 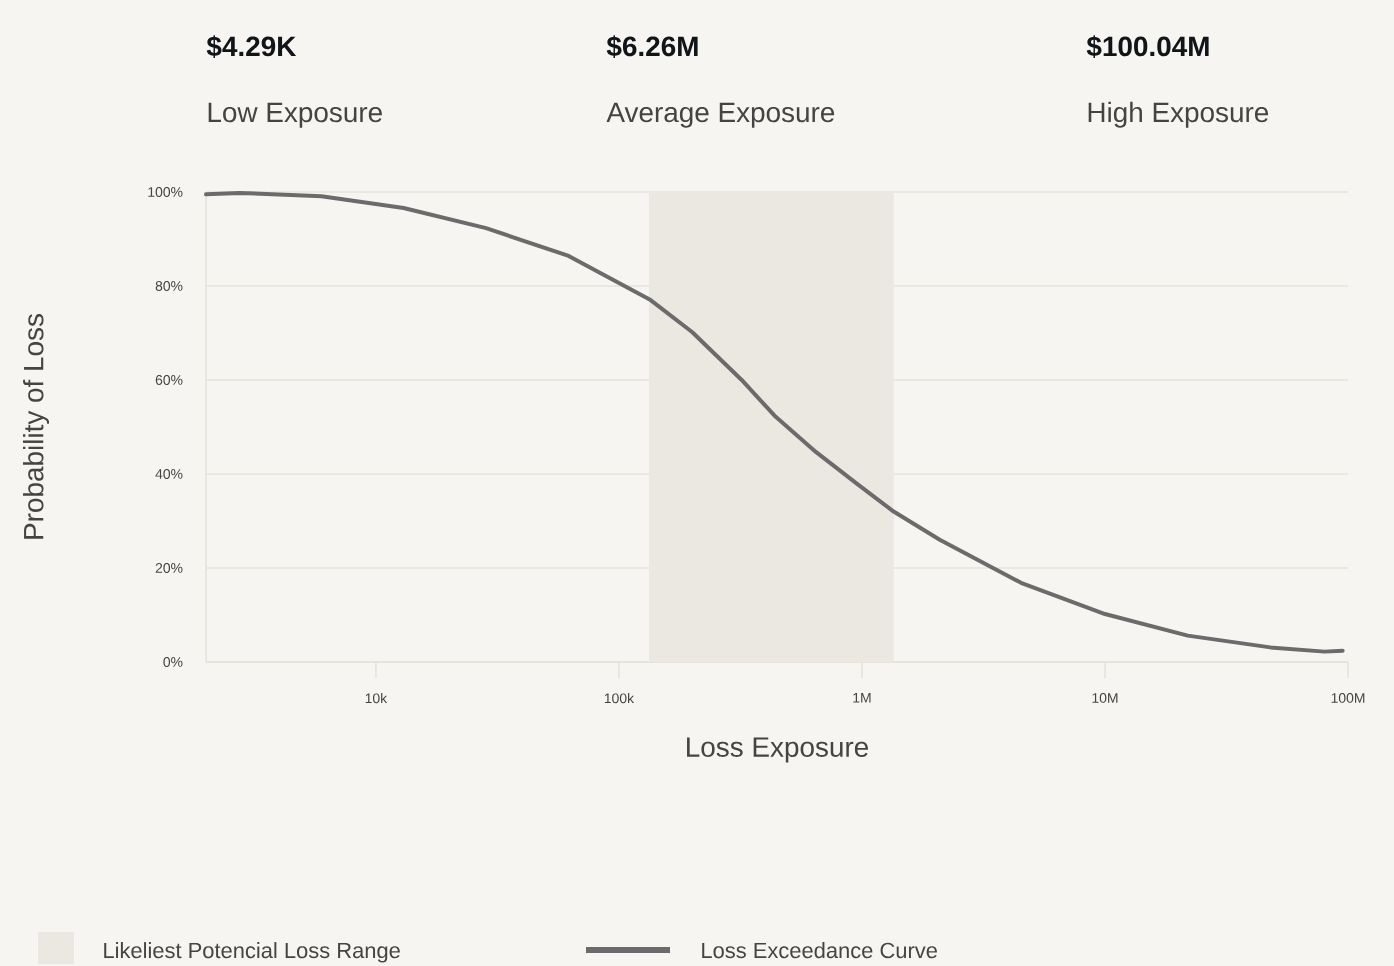 I want to click on text: $4.29K, so click(x=251, y=47).